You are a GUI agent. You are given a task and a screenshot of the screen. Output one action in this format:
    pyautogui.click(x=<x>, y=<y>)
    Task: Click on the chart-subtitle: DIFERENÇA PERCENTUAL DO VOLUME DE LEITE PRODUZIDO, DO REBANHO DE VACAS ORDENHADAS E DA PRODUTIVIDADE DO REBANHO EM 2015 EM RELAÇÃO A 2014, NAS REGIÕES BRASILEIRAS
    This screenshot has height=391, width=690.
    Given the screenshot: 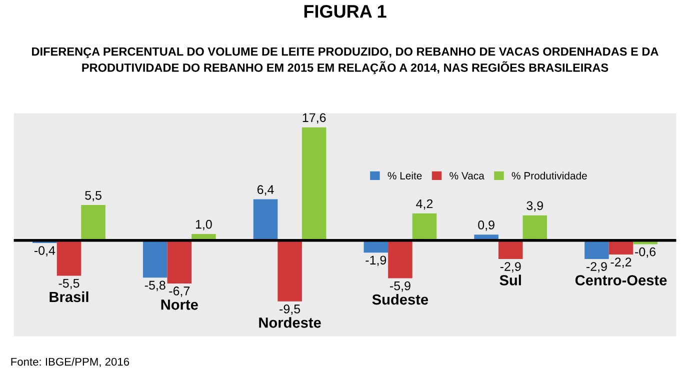 What is the action you would take?
    pyautogui.click(x=345, y=60)
    